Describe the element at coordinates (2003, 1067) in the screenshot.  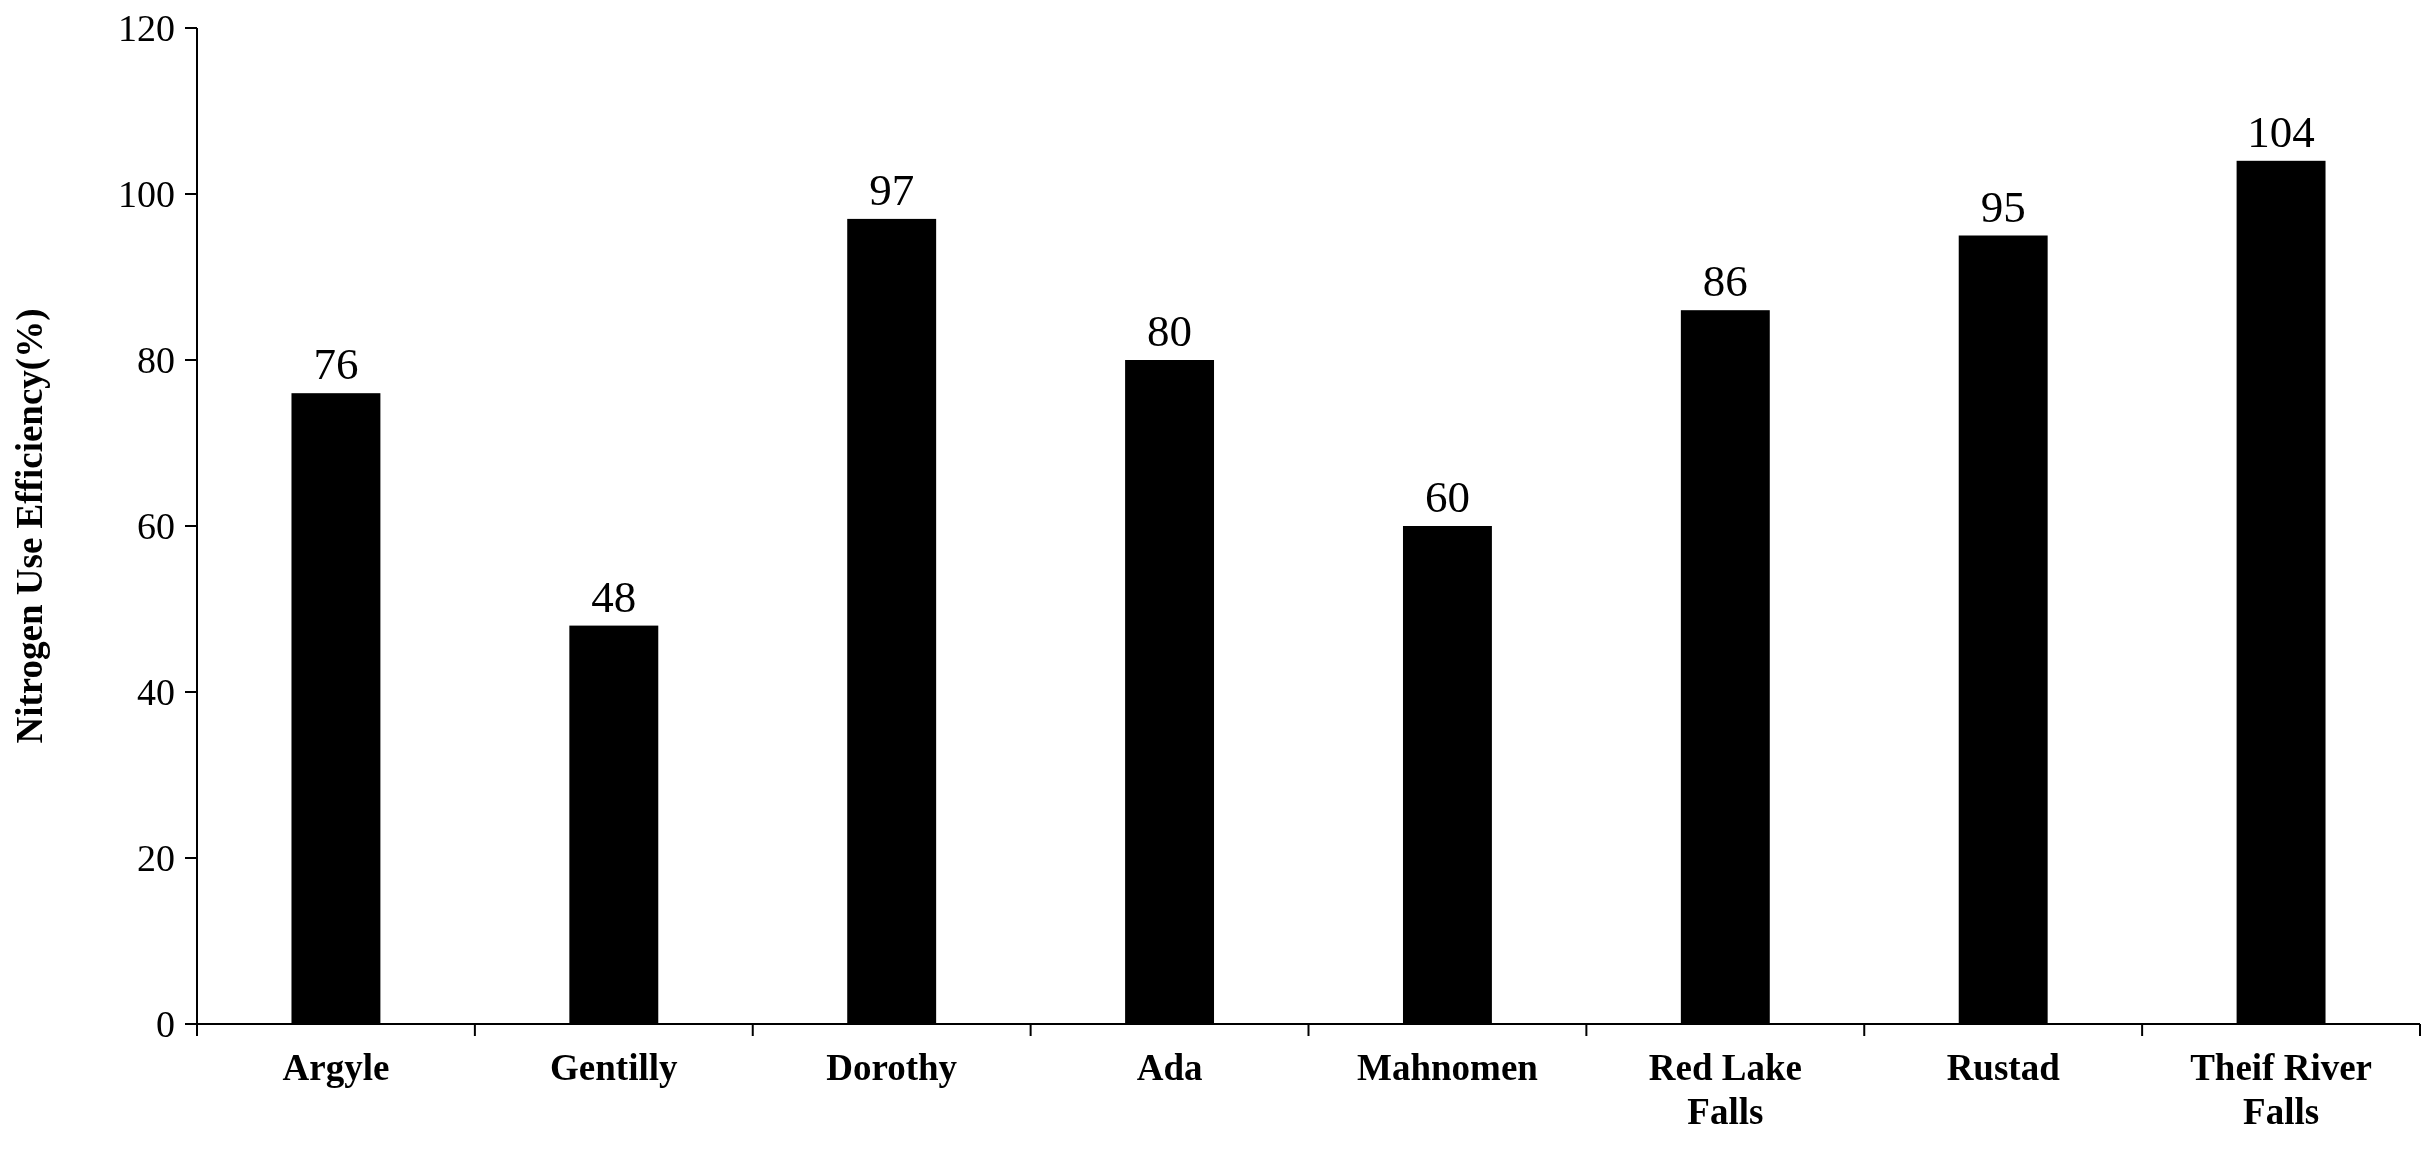
I see `x-tick-label: Rustad` at that location.